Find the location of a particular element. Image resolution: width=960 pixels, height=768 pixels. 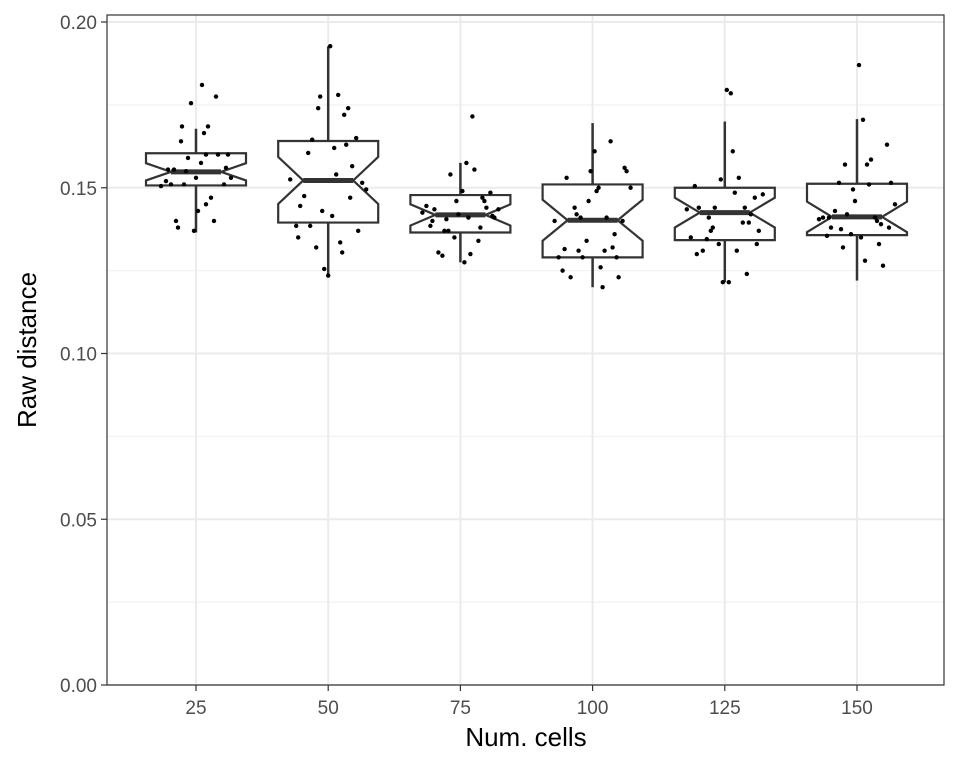

y-axis-title: Raw distance is located at coordinates (27, 350).